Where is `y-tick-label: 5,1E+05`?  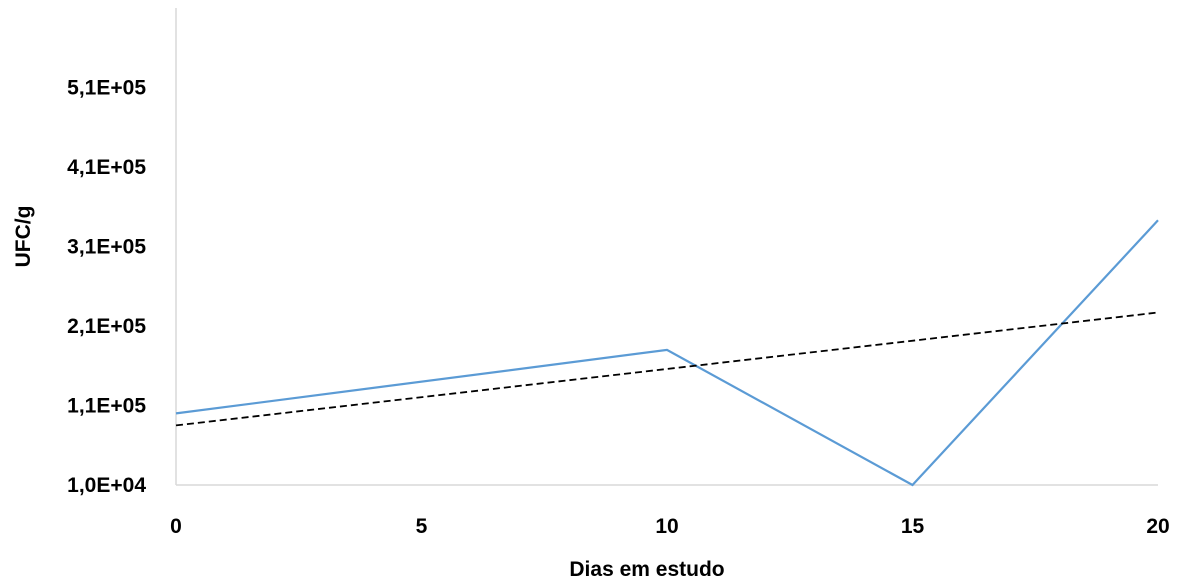
y-tick-label: 5,1E+05 is located at coordinates (106, 88).